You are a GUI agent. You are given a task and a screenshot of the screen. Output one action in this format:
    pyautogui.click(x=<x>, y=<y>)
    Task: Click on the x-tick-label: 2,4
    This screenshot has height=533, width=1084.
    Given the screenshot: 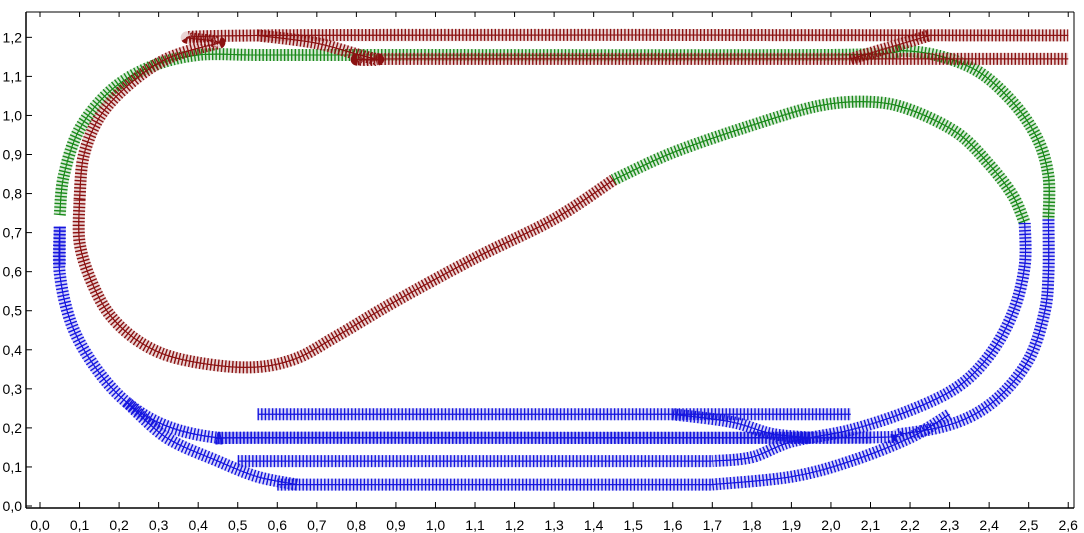 What is the action you would take?
    pyautogui.click(x=989, y=525)
    